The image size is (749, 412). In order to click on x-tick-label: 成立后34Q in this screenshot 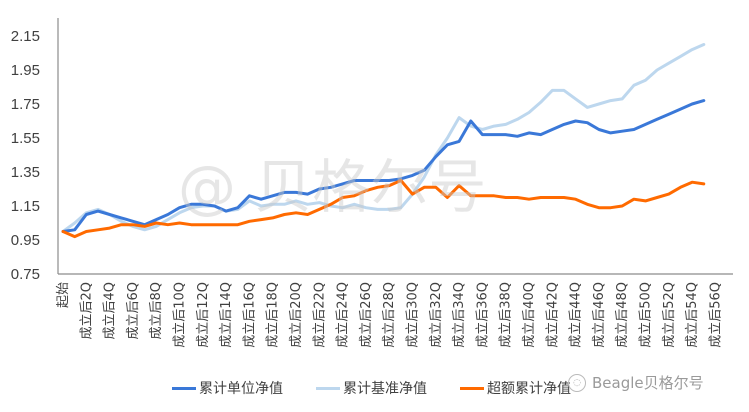, I will do `click(459, 315)`.